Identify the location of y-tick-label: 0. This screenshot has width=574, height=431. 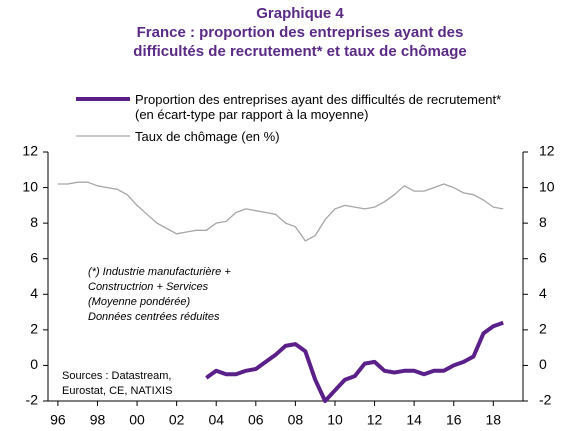
(34, 364).